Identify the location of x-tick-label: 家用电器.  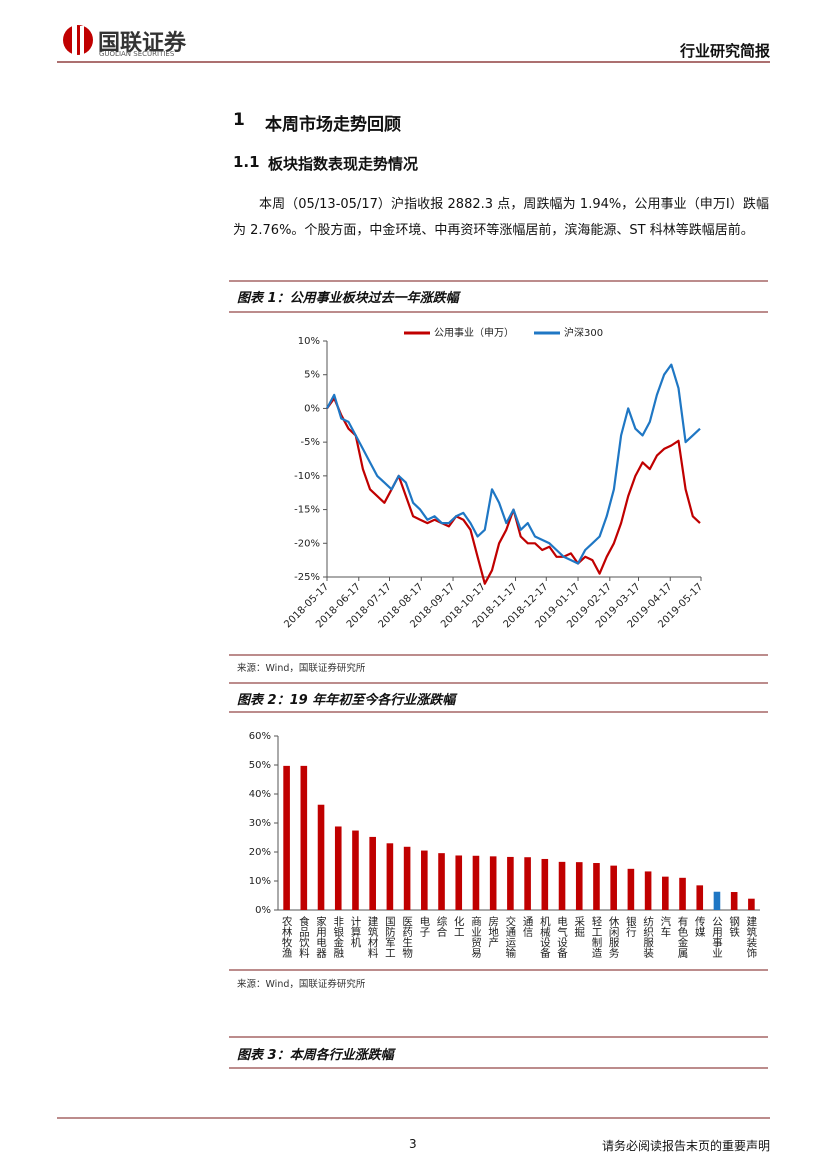
(321, 937).